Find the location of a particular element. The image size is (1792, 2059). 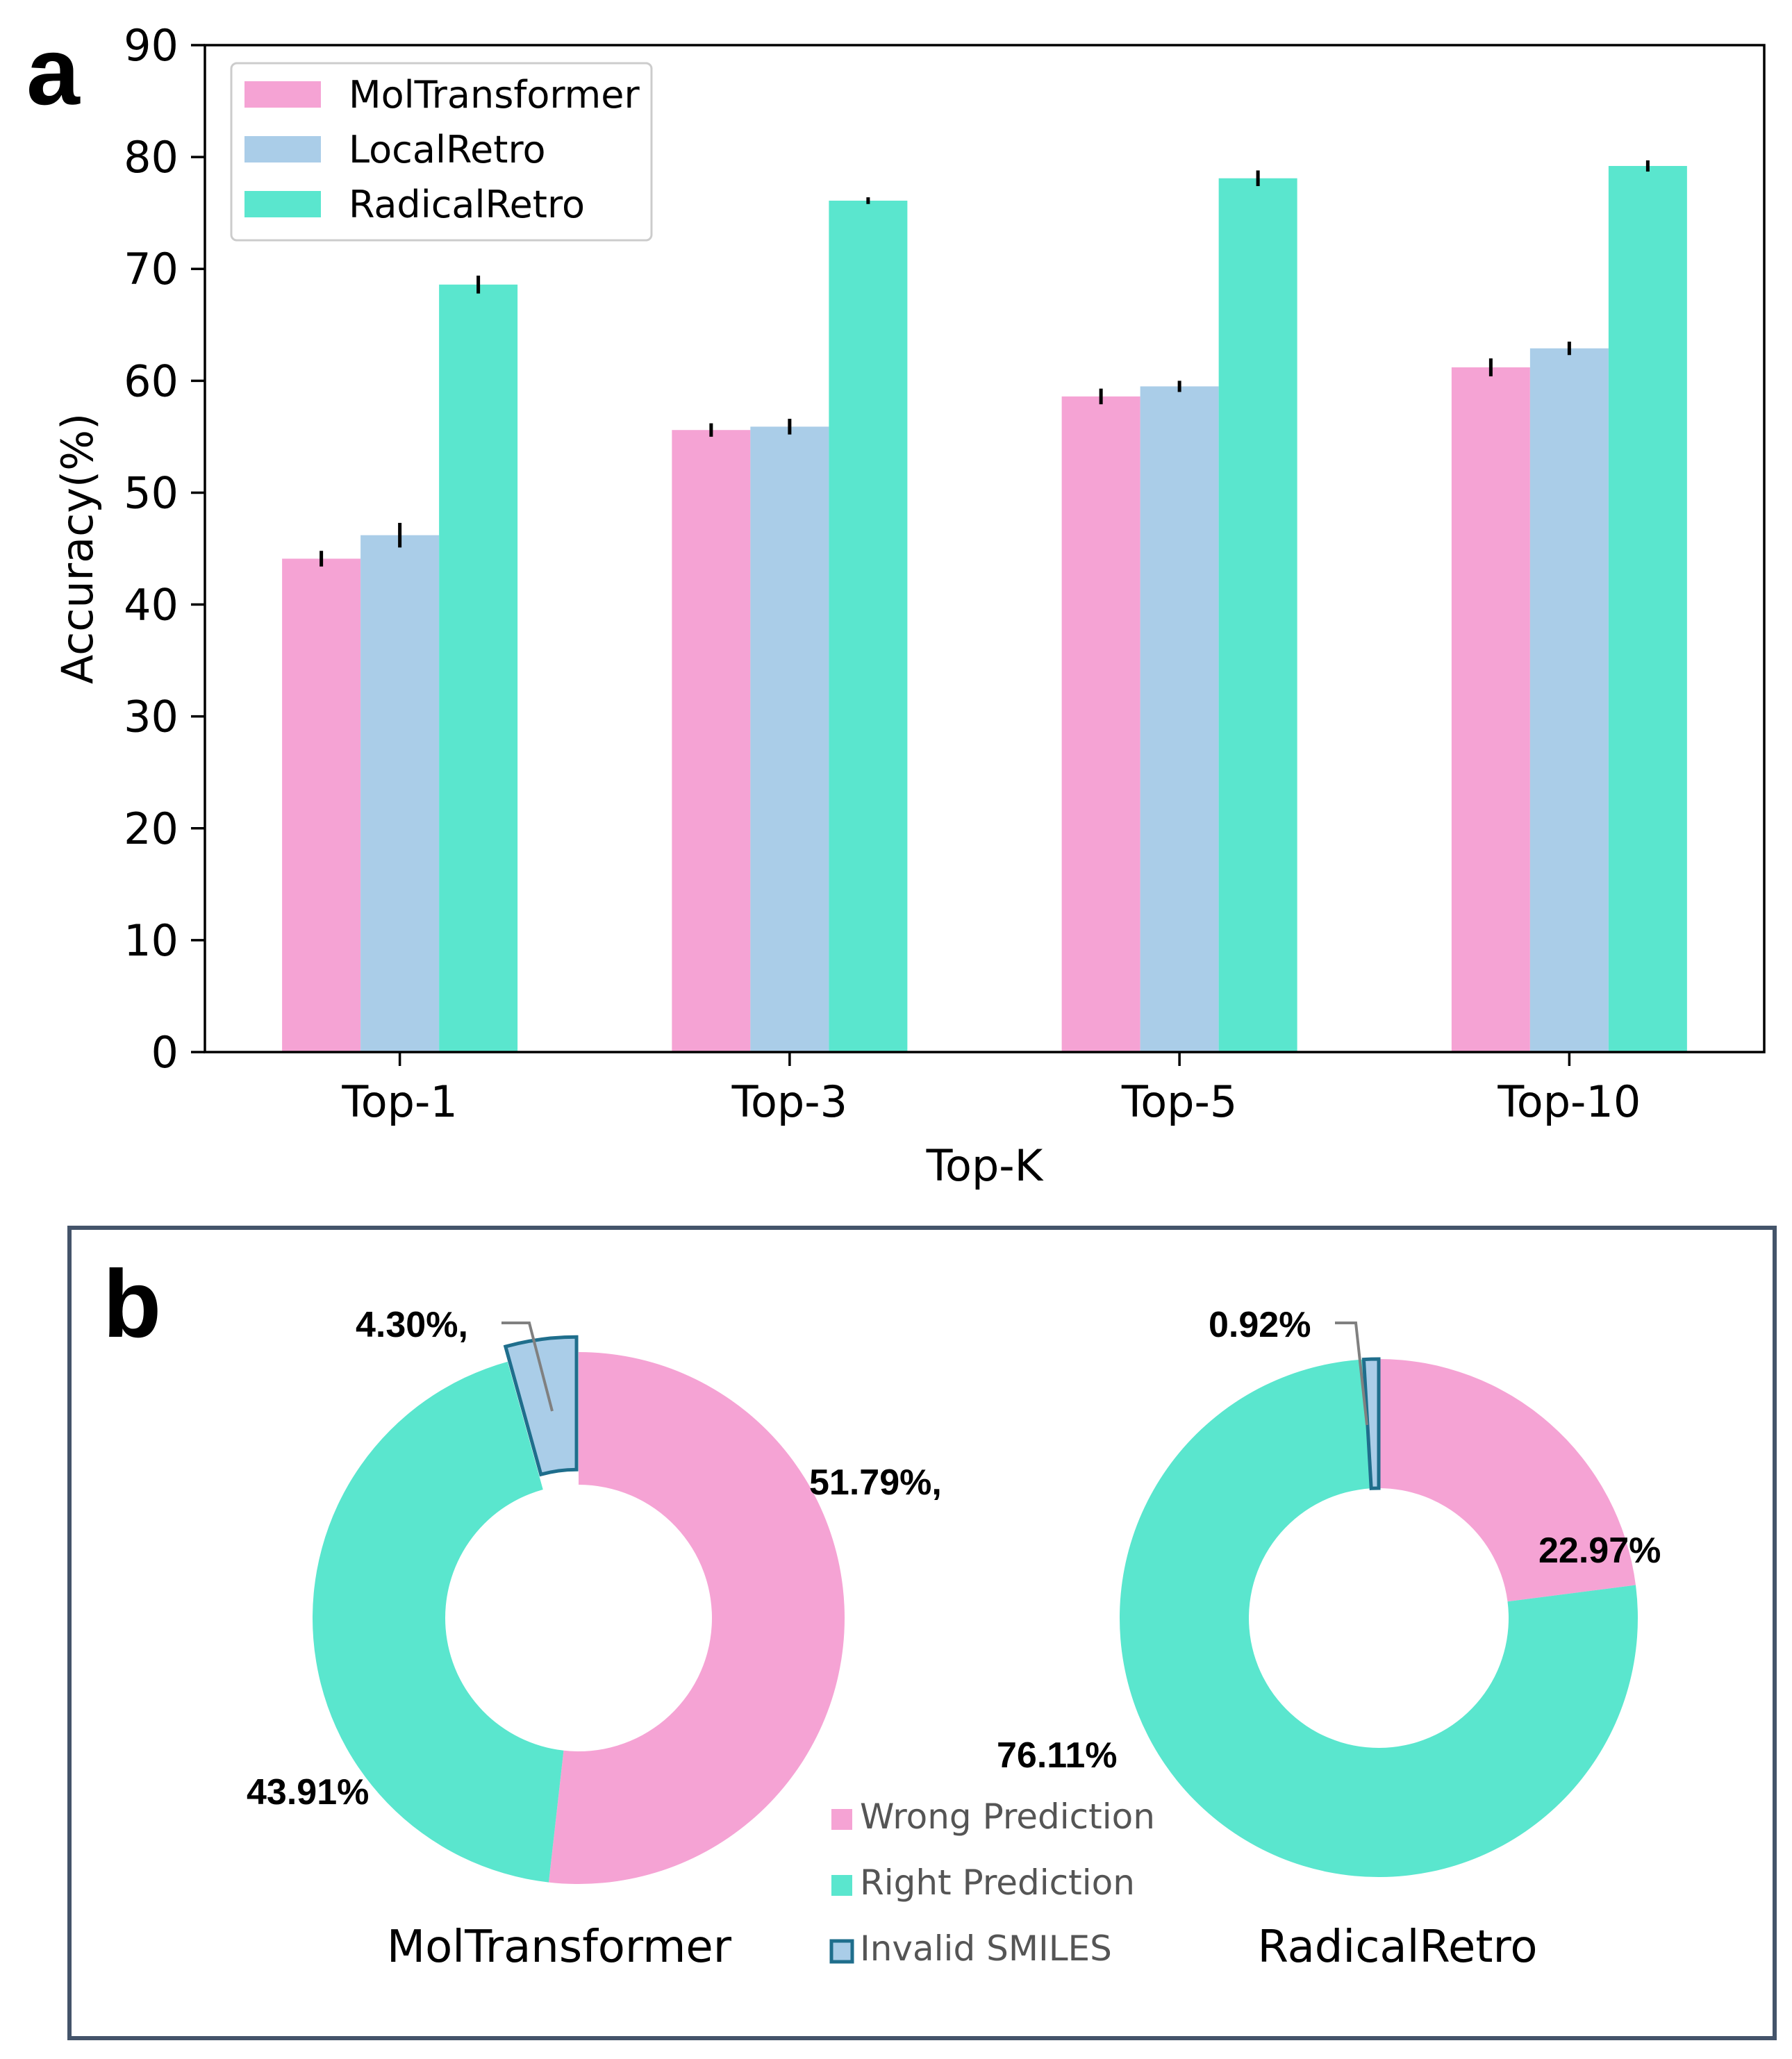

x-axis-label: Top-K is located at coordinates (985, 1165).